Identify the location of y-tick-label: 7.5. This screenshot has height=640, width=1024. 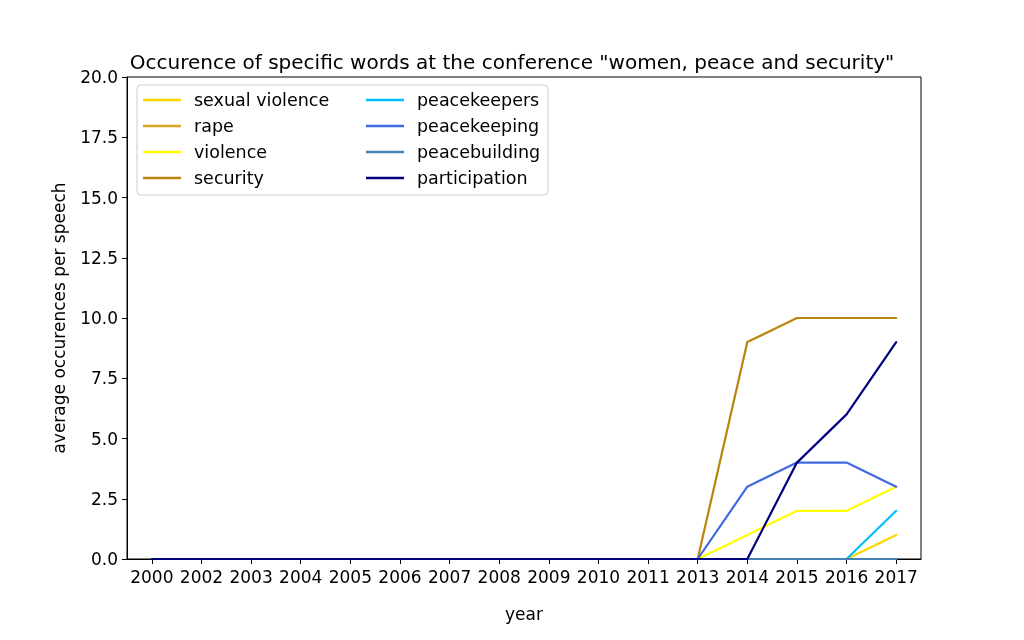
(104, 378).